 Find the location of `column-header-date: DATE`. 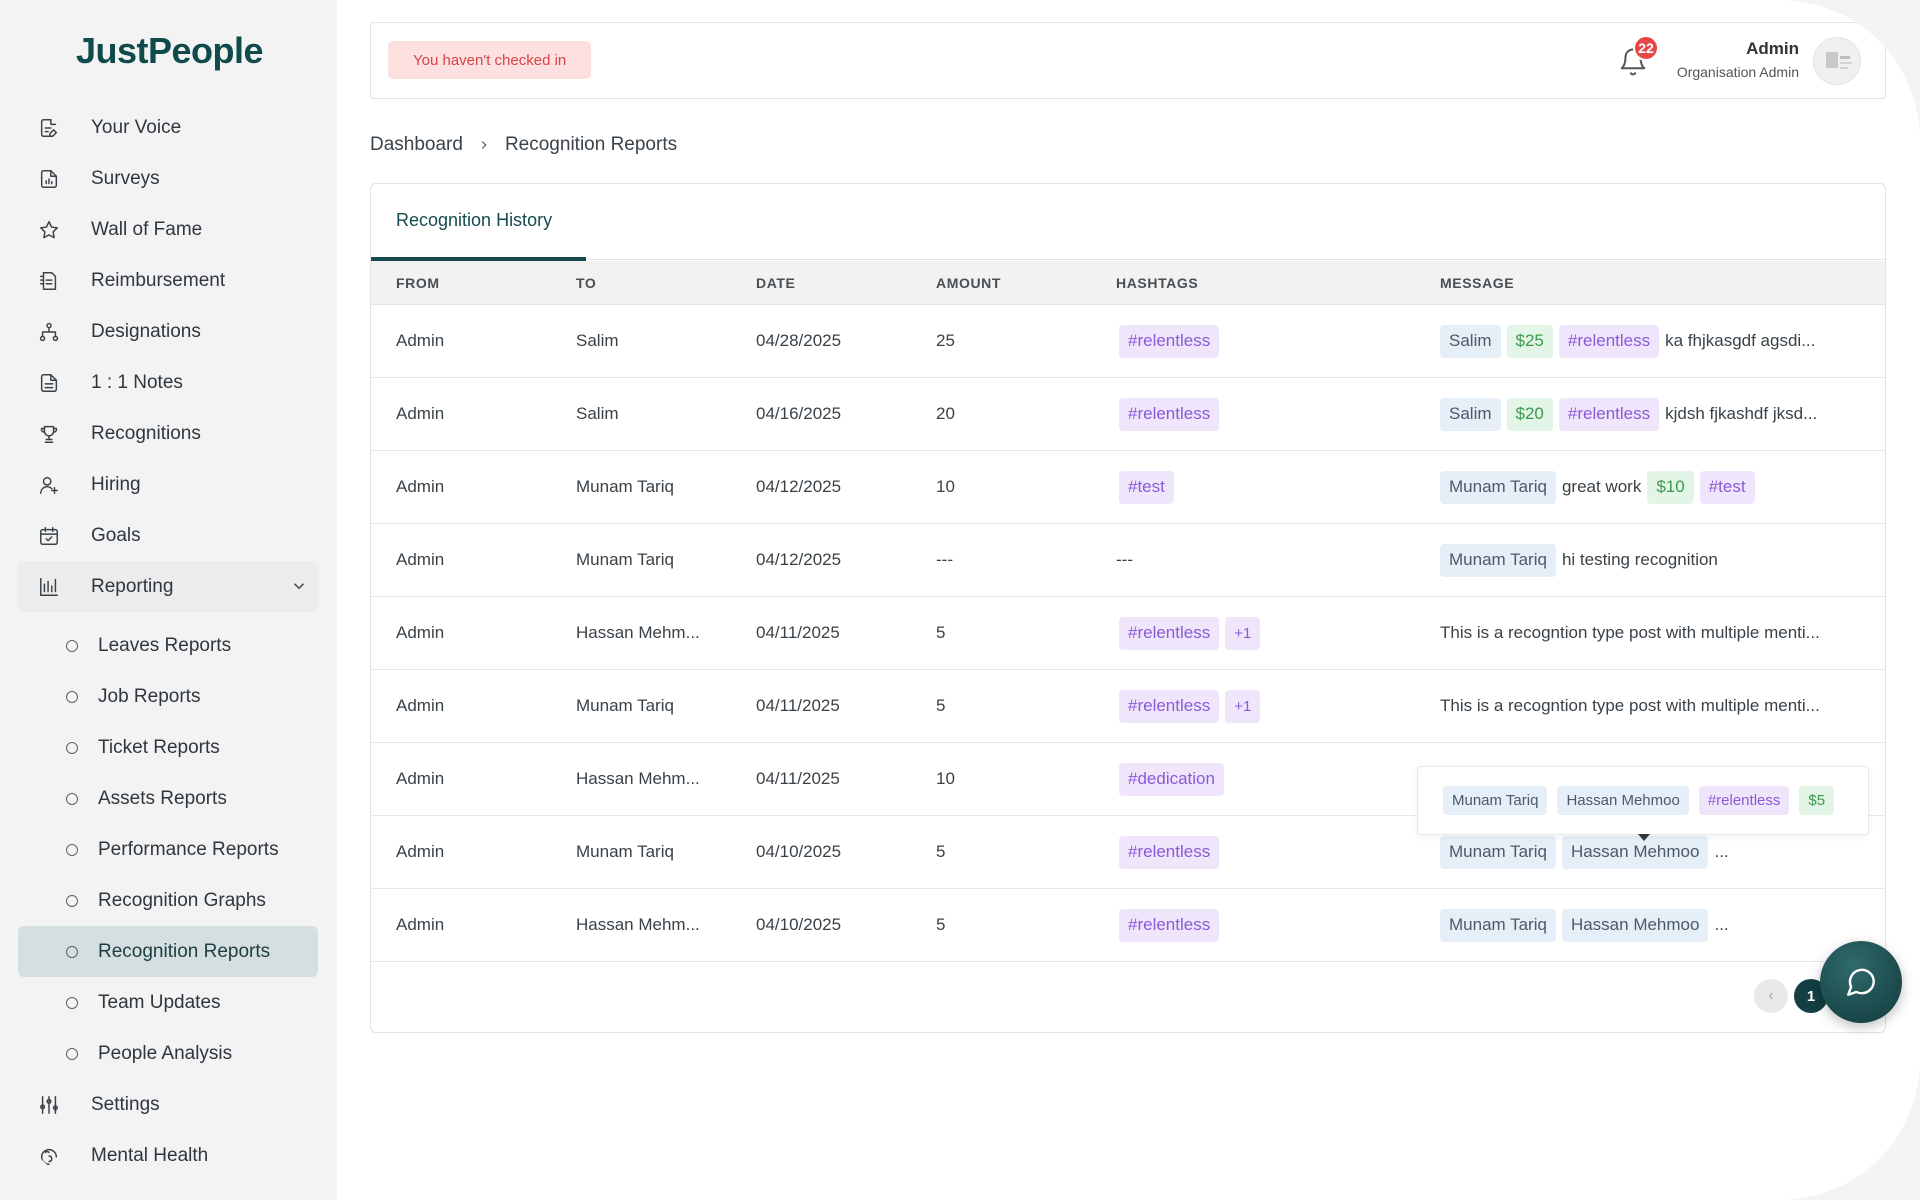

column-header-date: DATE is located at coordinates (776, 283).